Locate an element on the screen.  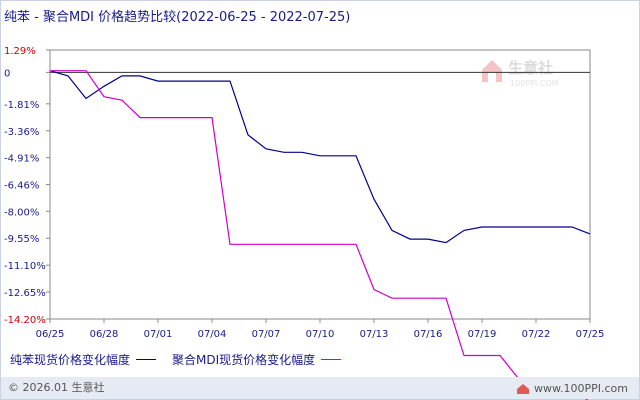
footer-copyright: © 2026.01 生意社 is located at coordinates (56, 387).